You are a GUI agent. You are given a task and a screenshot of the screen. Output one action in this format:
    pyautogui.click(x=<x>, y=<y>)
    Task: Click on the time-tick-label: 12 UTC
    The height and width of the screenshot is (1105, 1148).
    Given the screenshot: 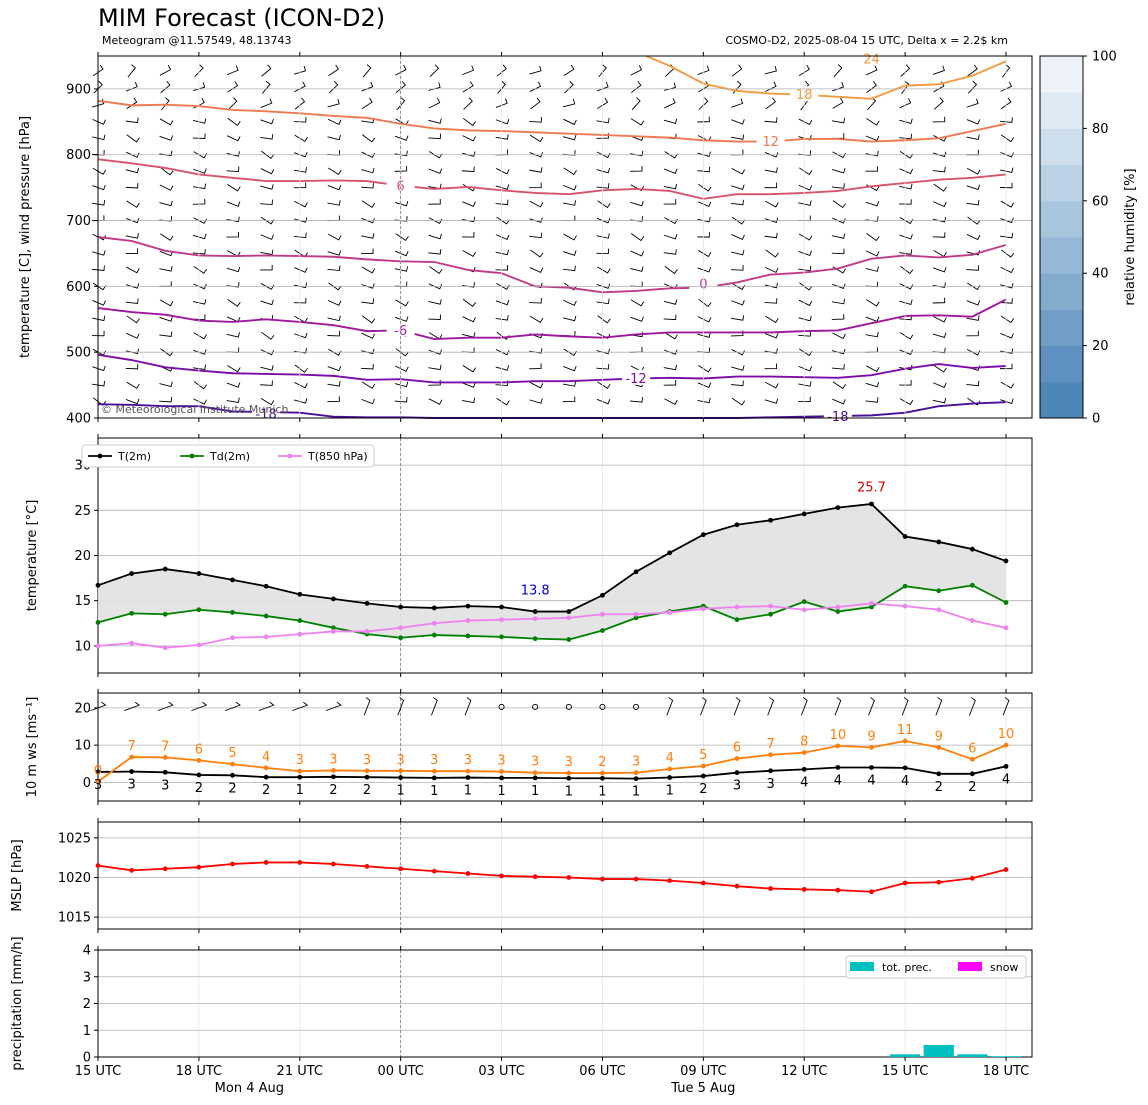 What is the action you would take?
    pyautogui.click(x=804, y=1071)
    